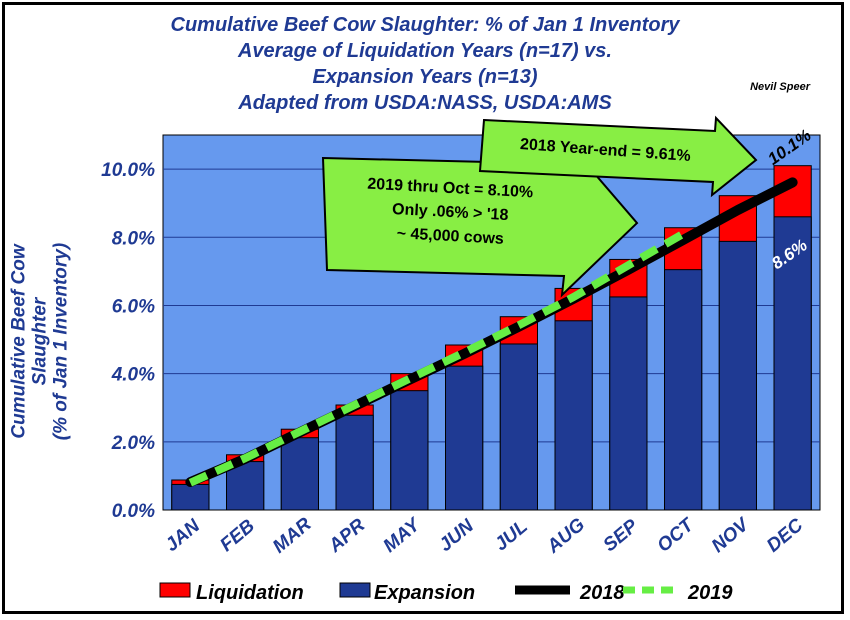 The image size is (850, 620). I want to click on y-tick-label: 8.0%, so click(133, 238).